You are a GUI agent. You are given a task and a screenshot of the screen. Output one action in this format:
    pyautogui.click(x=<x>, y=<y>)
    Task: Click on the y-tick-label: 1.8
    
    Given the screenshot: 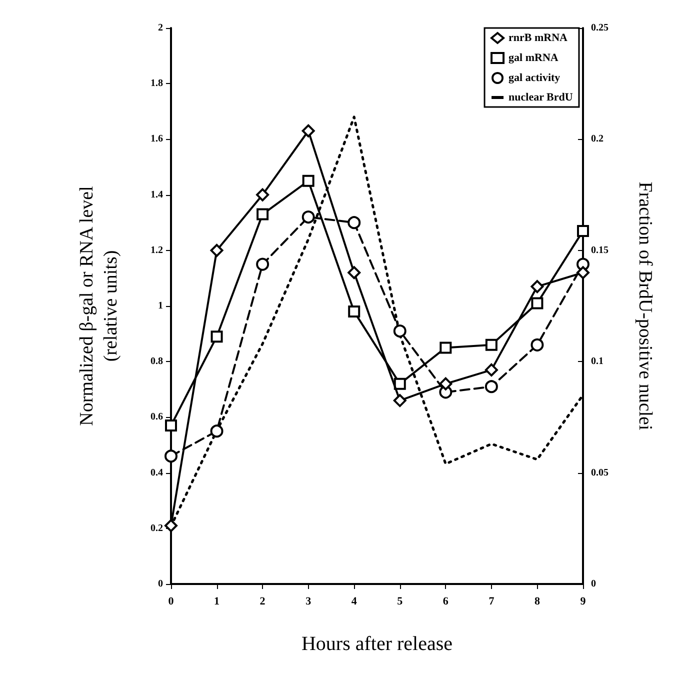 What is the action you would take?
    pyautogui.click(x=156, y=84)
    